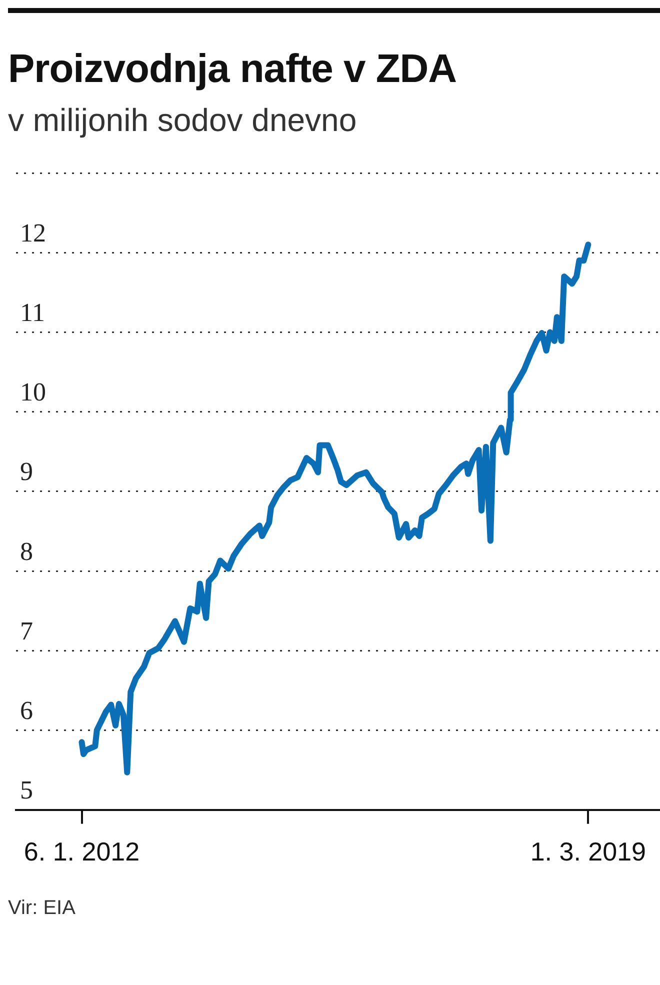 The height and width of the screenshot is (985, 660). I want to click on text: Vir: EIA, so click(42, 908).